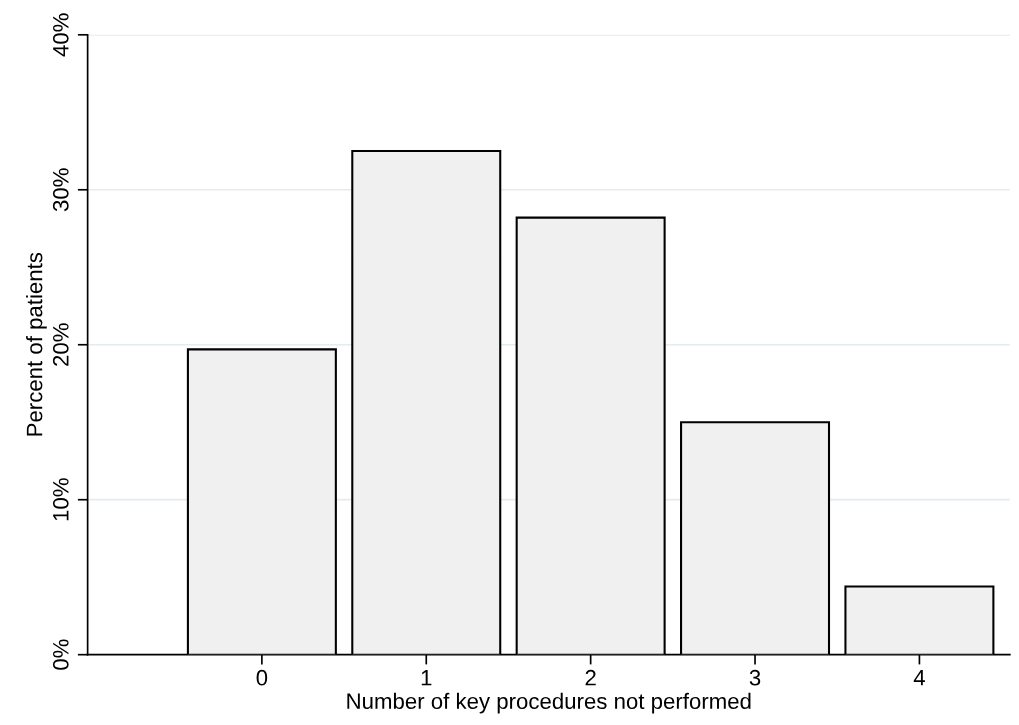 This screenshot has height=725, width=1019. I want to click on x-tick-label: 0, so click(262, 677).